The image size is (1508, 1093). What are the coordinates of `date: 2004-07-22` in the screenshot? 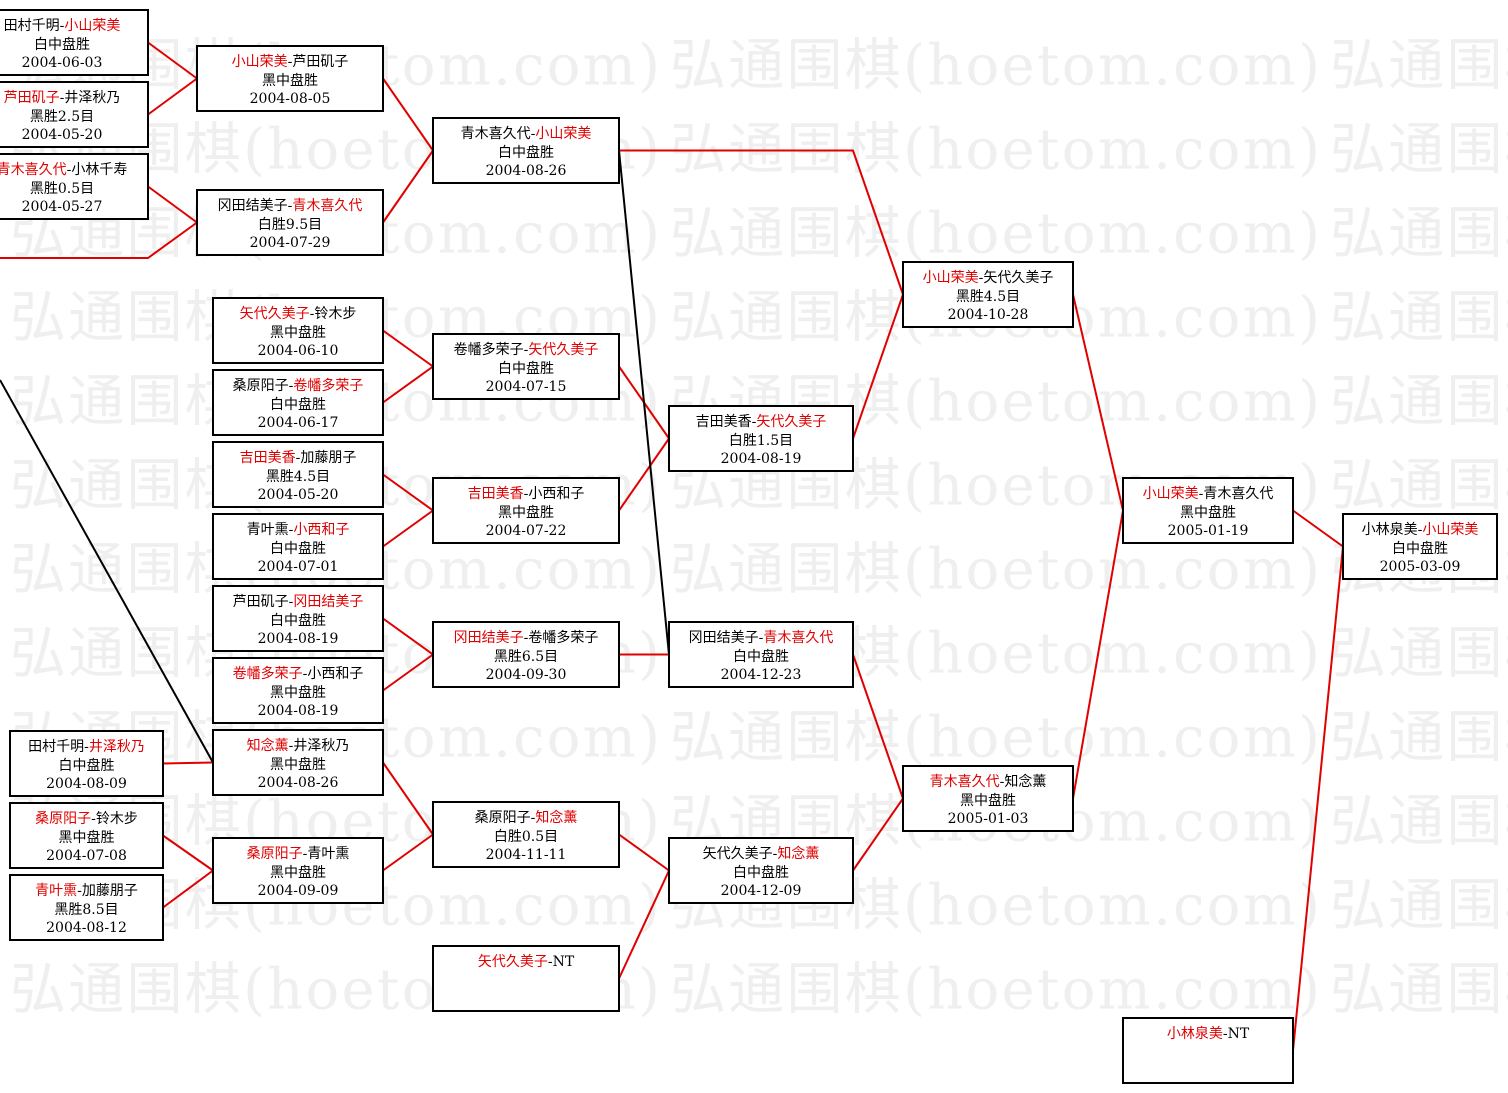 It's located at (526, 531).